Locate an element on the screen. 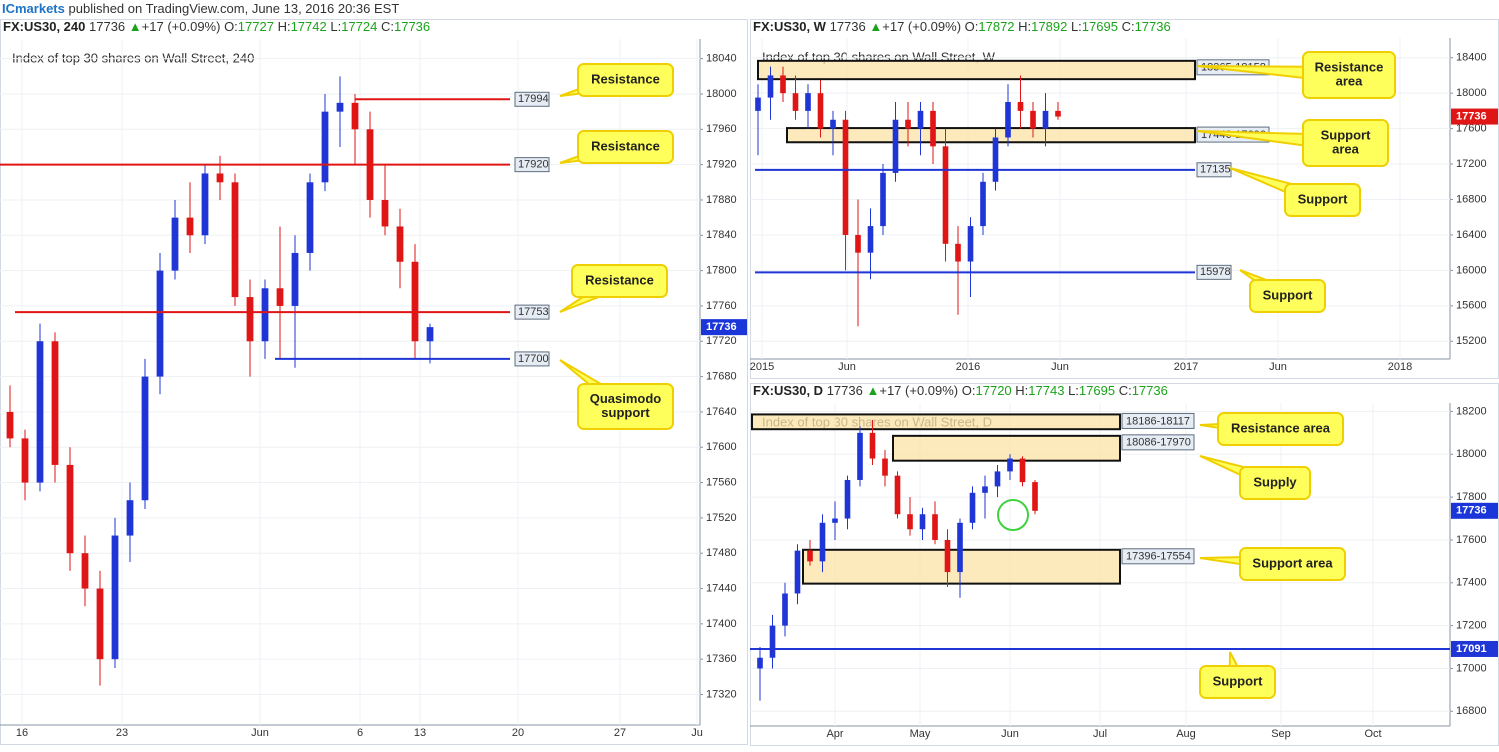 This screenshot has width=1499, height=752. x-tick-label: 2017 is located at coordinates (1186, 367).